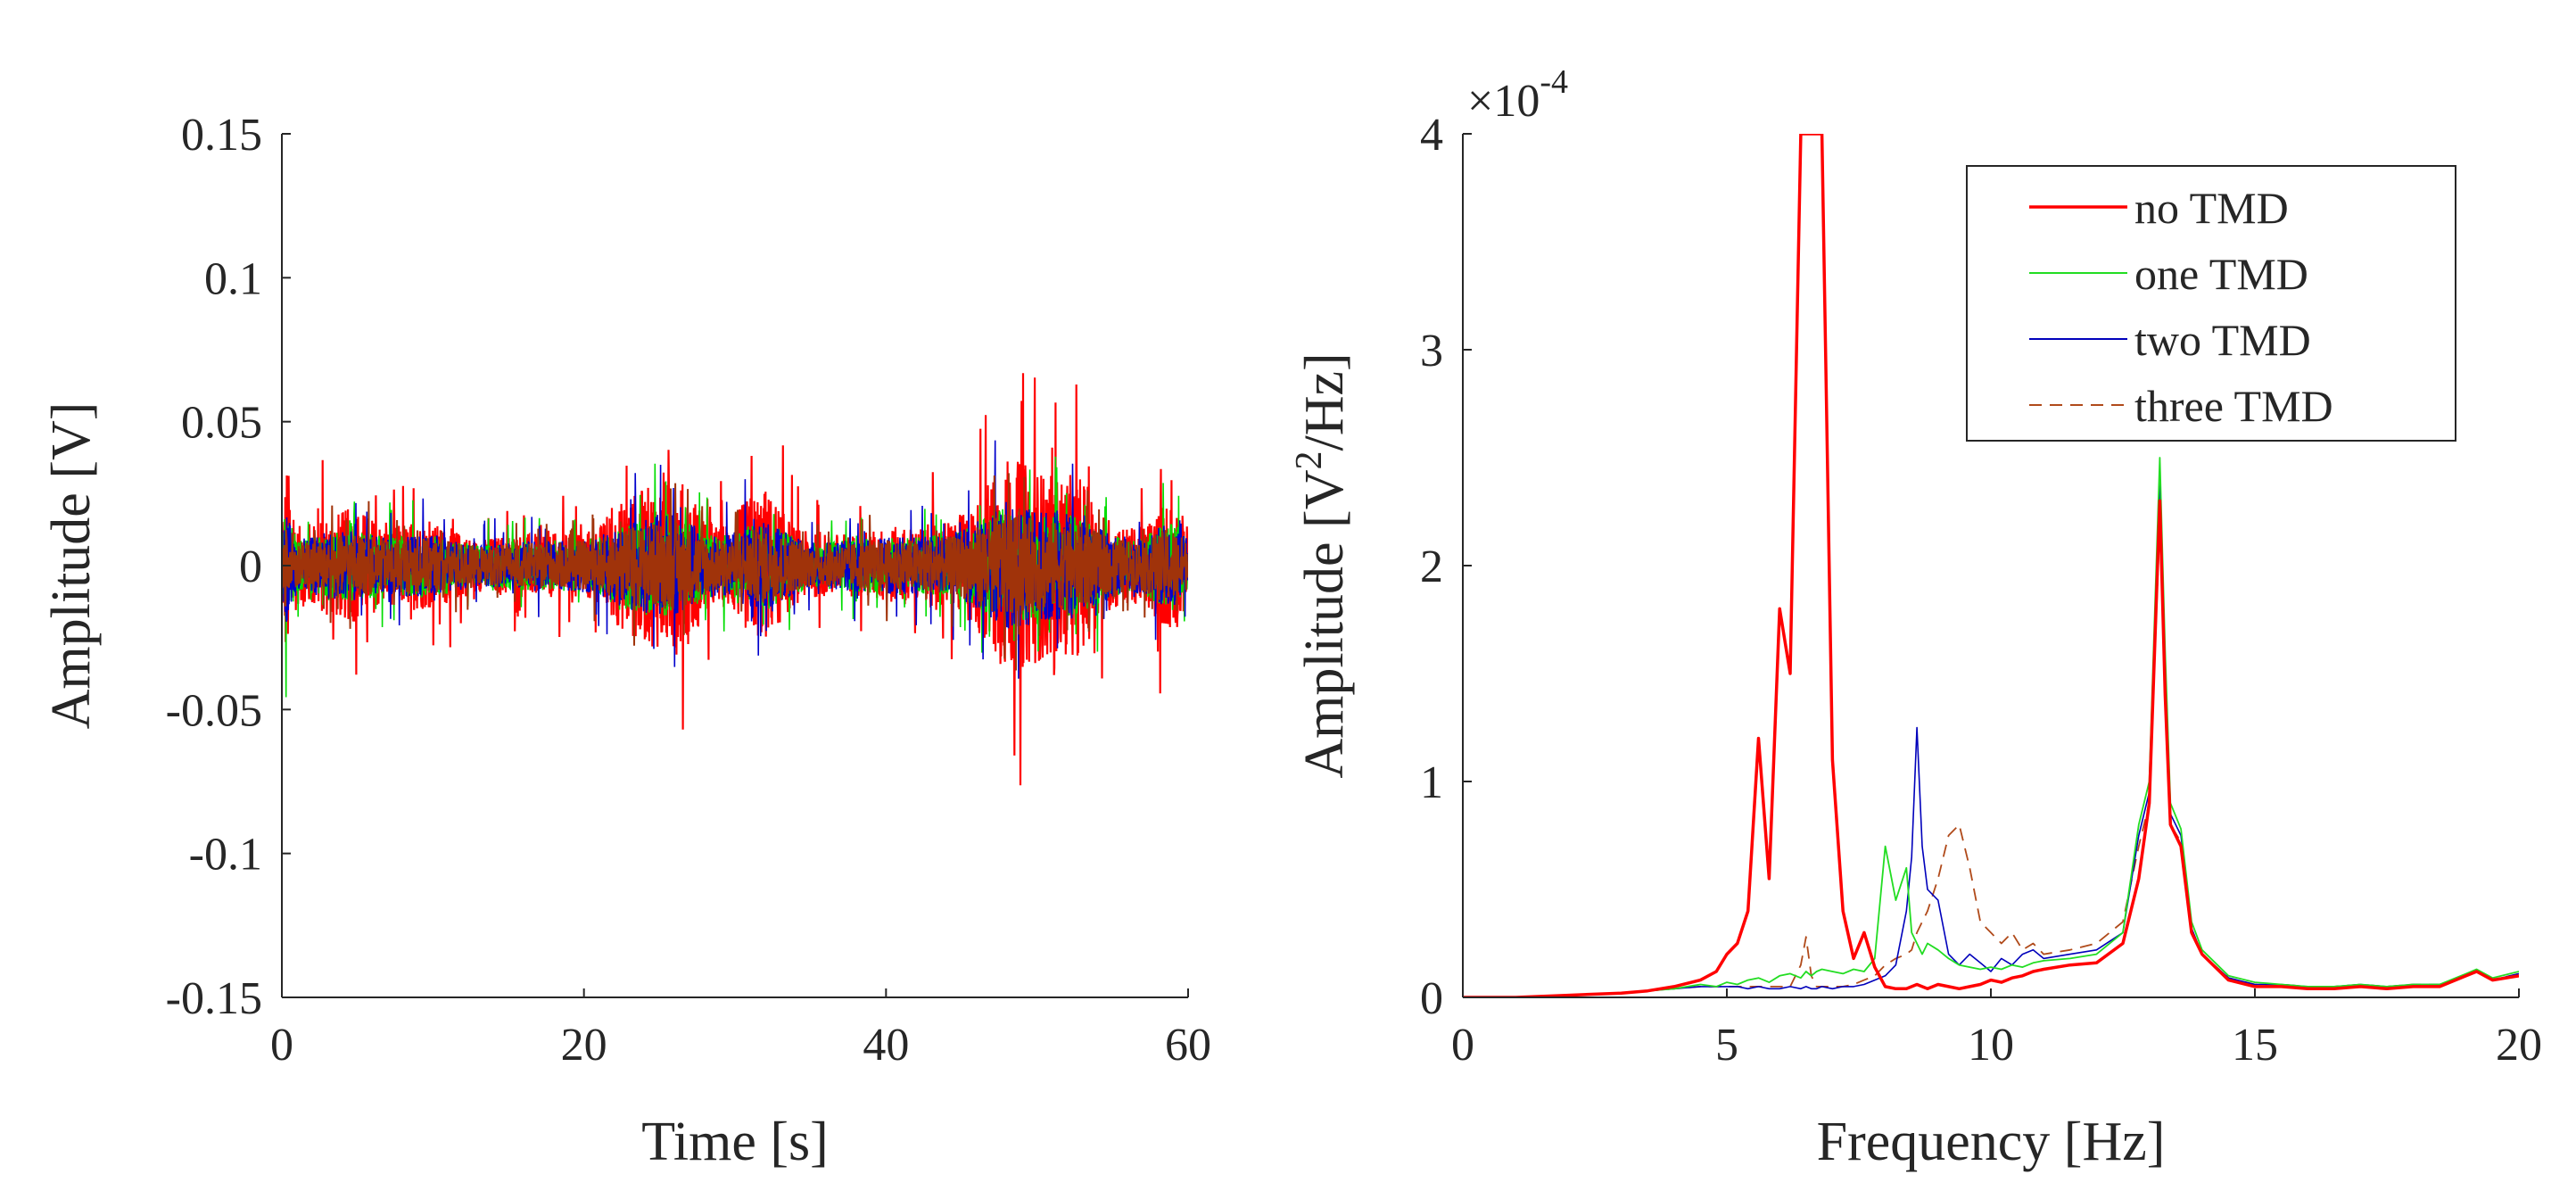  Describe the element at coordinates (886, 1045) in the screenshot. I see `time-x-tick-label: 40` at that location.